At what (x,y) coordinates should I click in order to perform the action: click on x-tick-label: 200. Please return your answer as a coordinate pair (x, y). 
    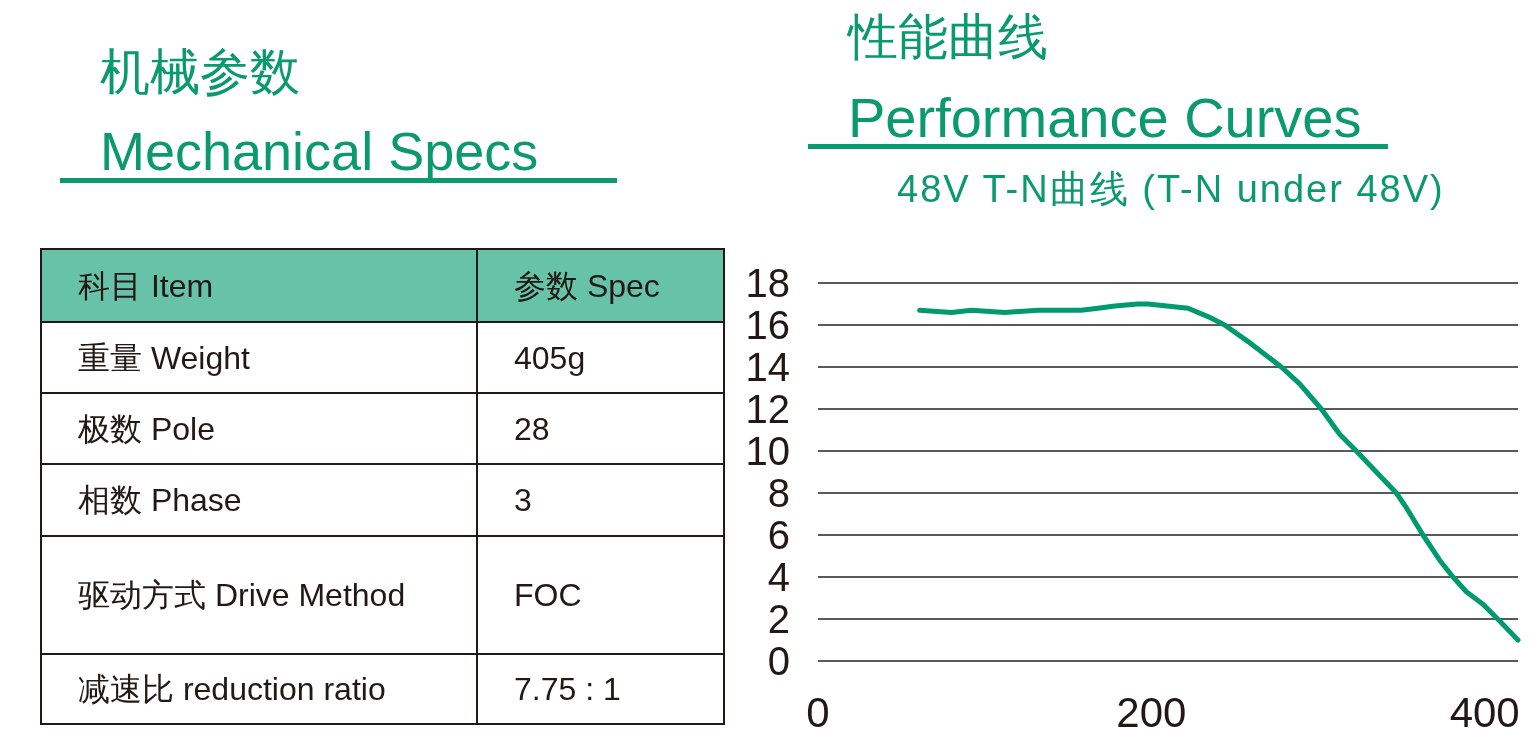
    Looking at the image, I should click on (1151, 712).